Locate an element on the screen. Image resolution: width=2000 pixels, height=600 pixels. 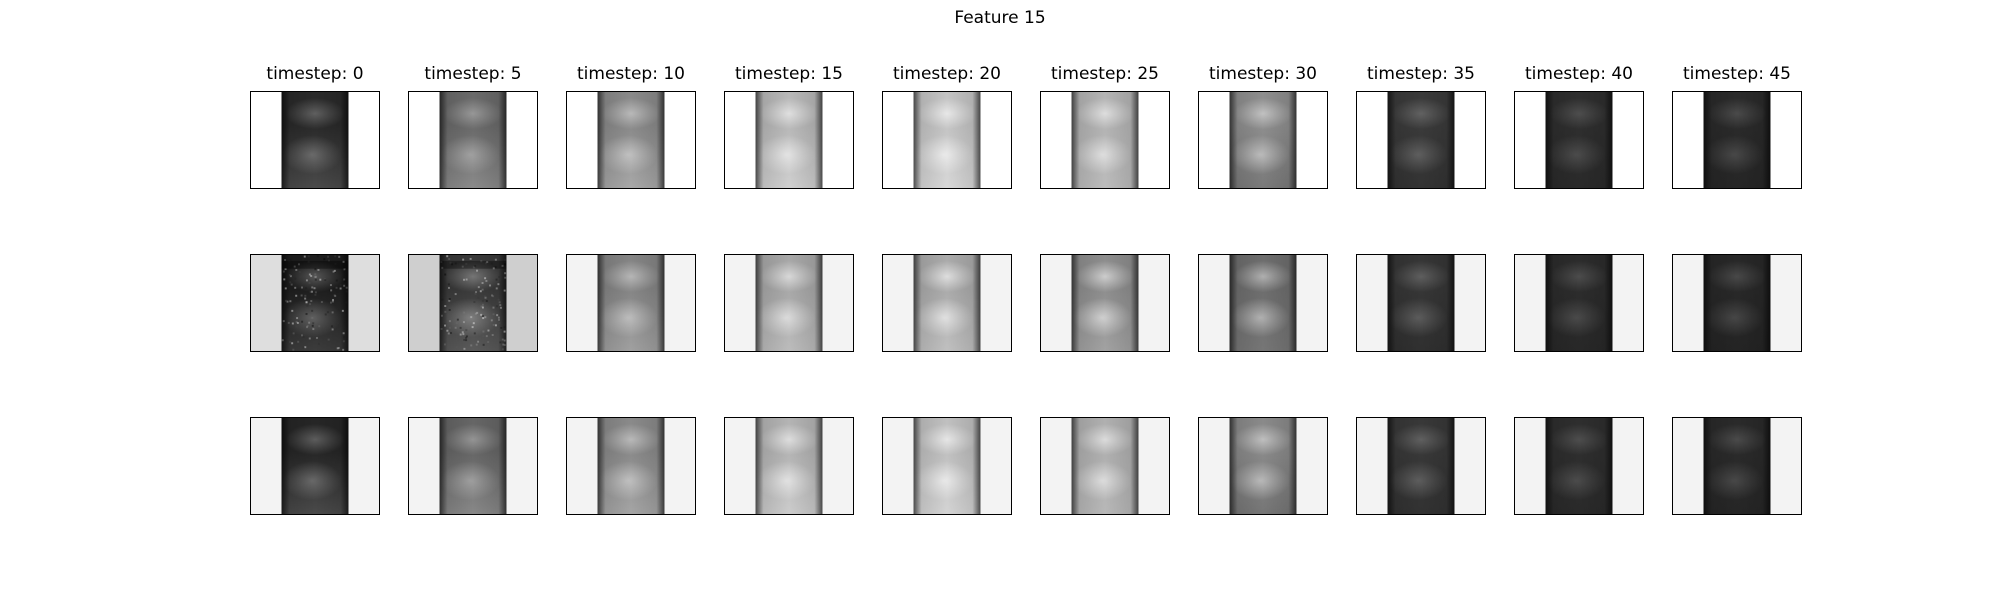
column-title: timestep: 25 is located at coordinates (1105, 74).